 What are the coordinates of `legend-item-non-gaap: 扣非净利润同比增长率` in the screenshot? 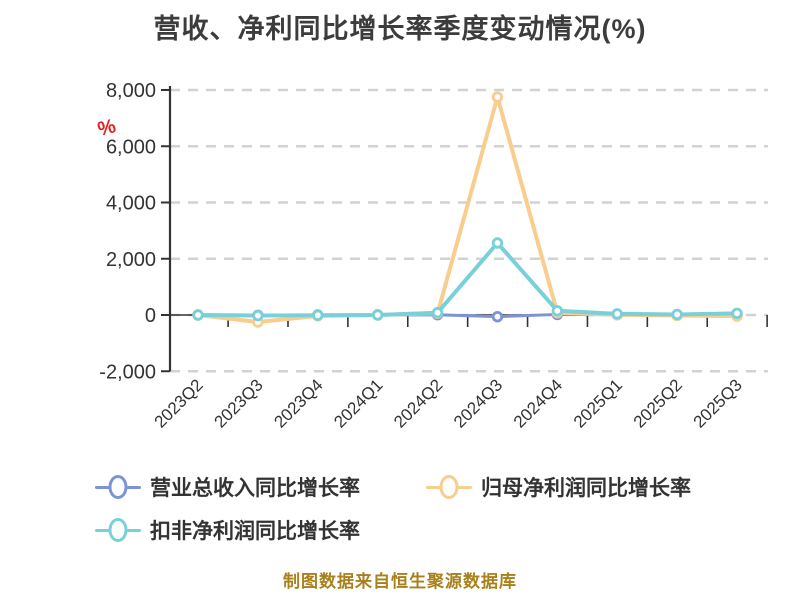 It's located at (260, 530).